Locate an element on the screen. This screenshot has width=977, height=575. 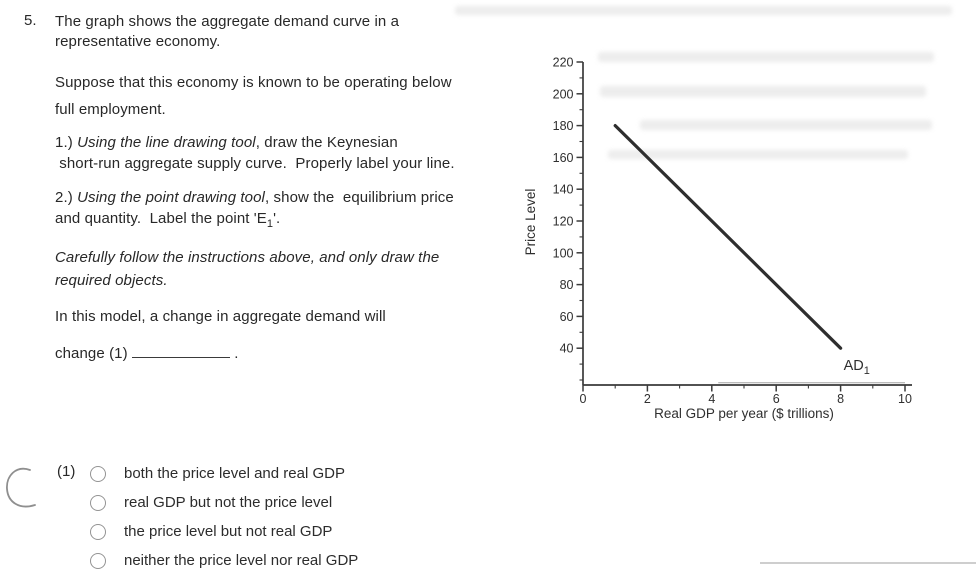
answer-option: real GDP but not the price level is located at coordinates (224, 502).